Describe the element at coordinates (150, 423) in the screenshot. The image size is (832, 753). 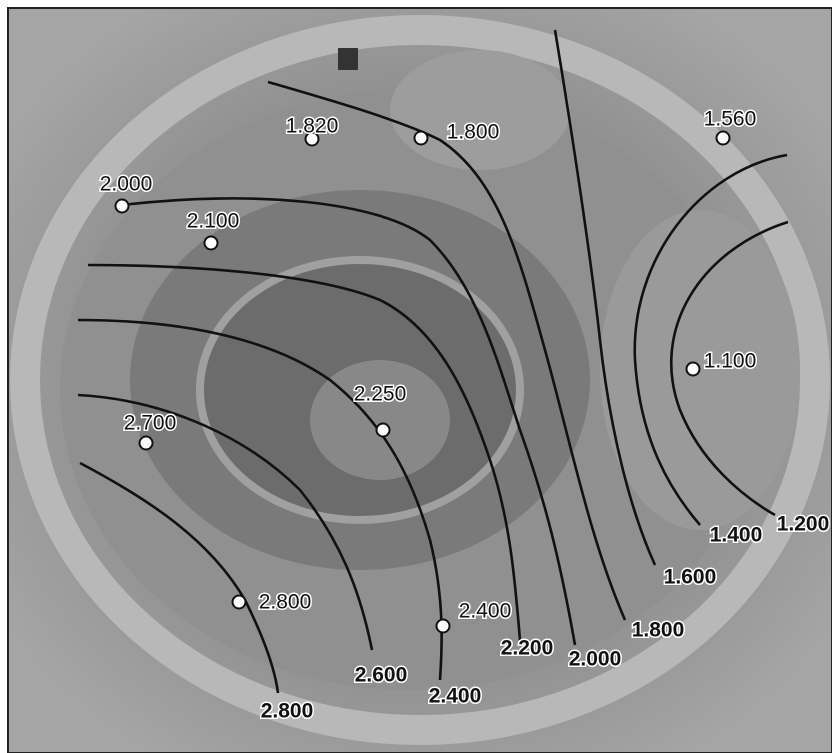
I see `point-label: 2.700` at that location.